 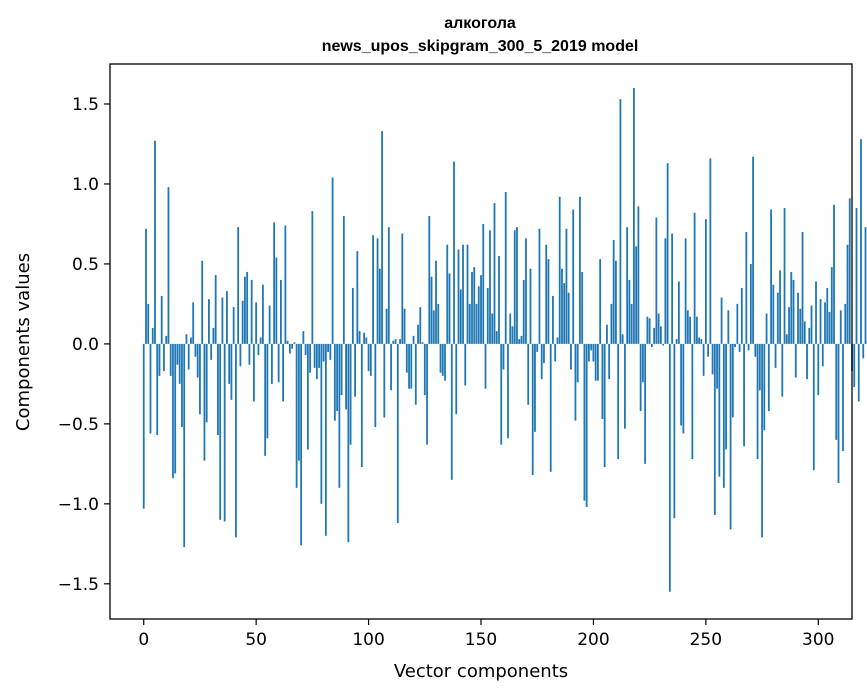 I want to click on x-tick-label: 250, so click(x=706, y=640).